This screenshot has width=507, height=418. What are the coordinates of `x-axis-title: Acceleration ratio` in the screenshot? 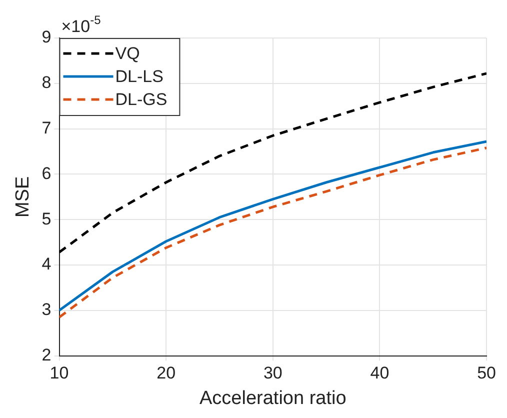 It's located at (273, 398).